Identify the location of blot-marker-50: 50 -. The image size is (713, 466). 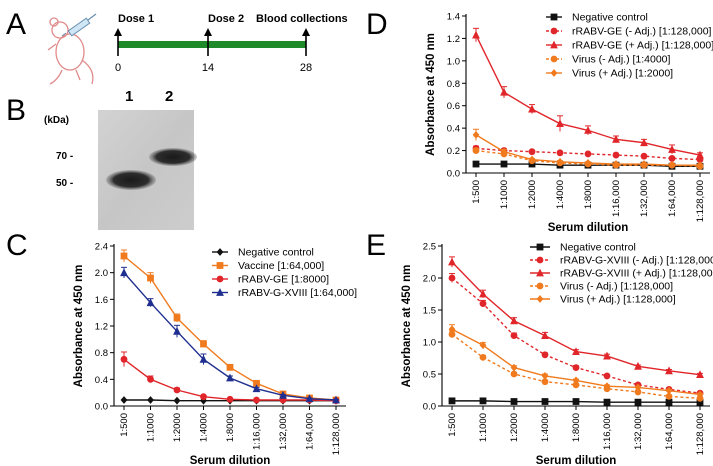
(64, 183).